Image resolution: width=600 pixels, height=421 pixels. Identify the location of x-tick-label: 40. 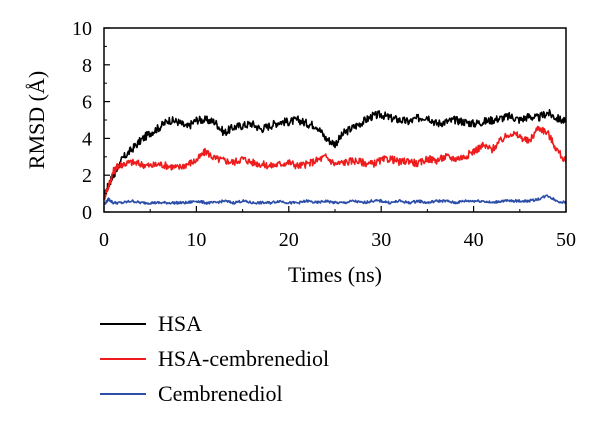
(474, 240).